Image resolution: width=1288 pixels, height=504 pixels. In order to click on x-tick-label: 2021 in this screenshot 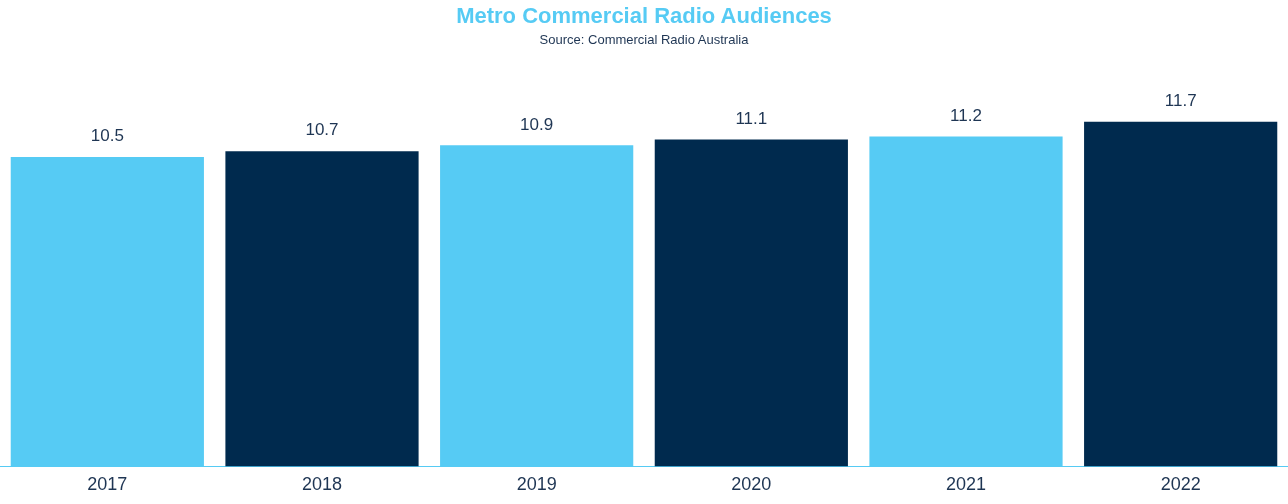, I will do `click(966, 484)`.